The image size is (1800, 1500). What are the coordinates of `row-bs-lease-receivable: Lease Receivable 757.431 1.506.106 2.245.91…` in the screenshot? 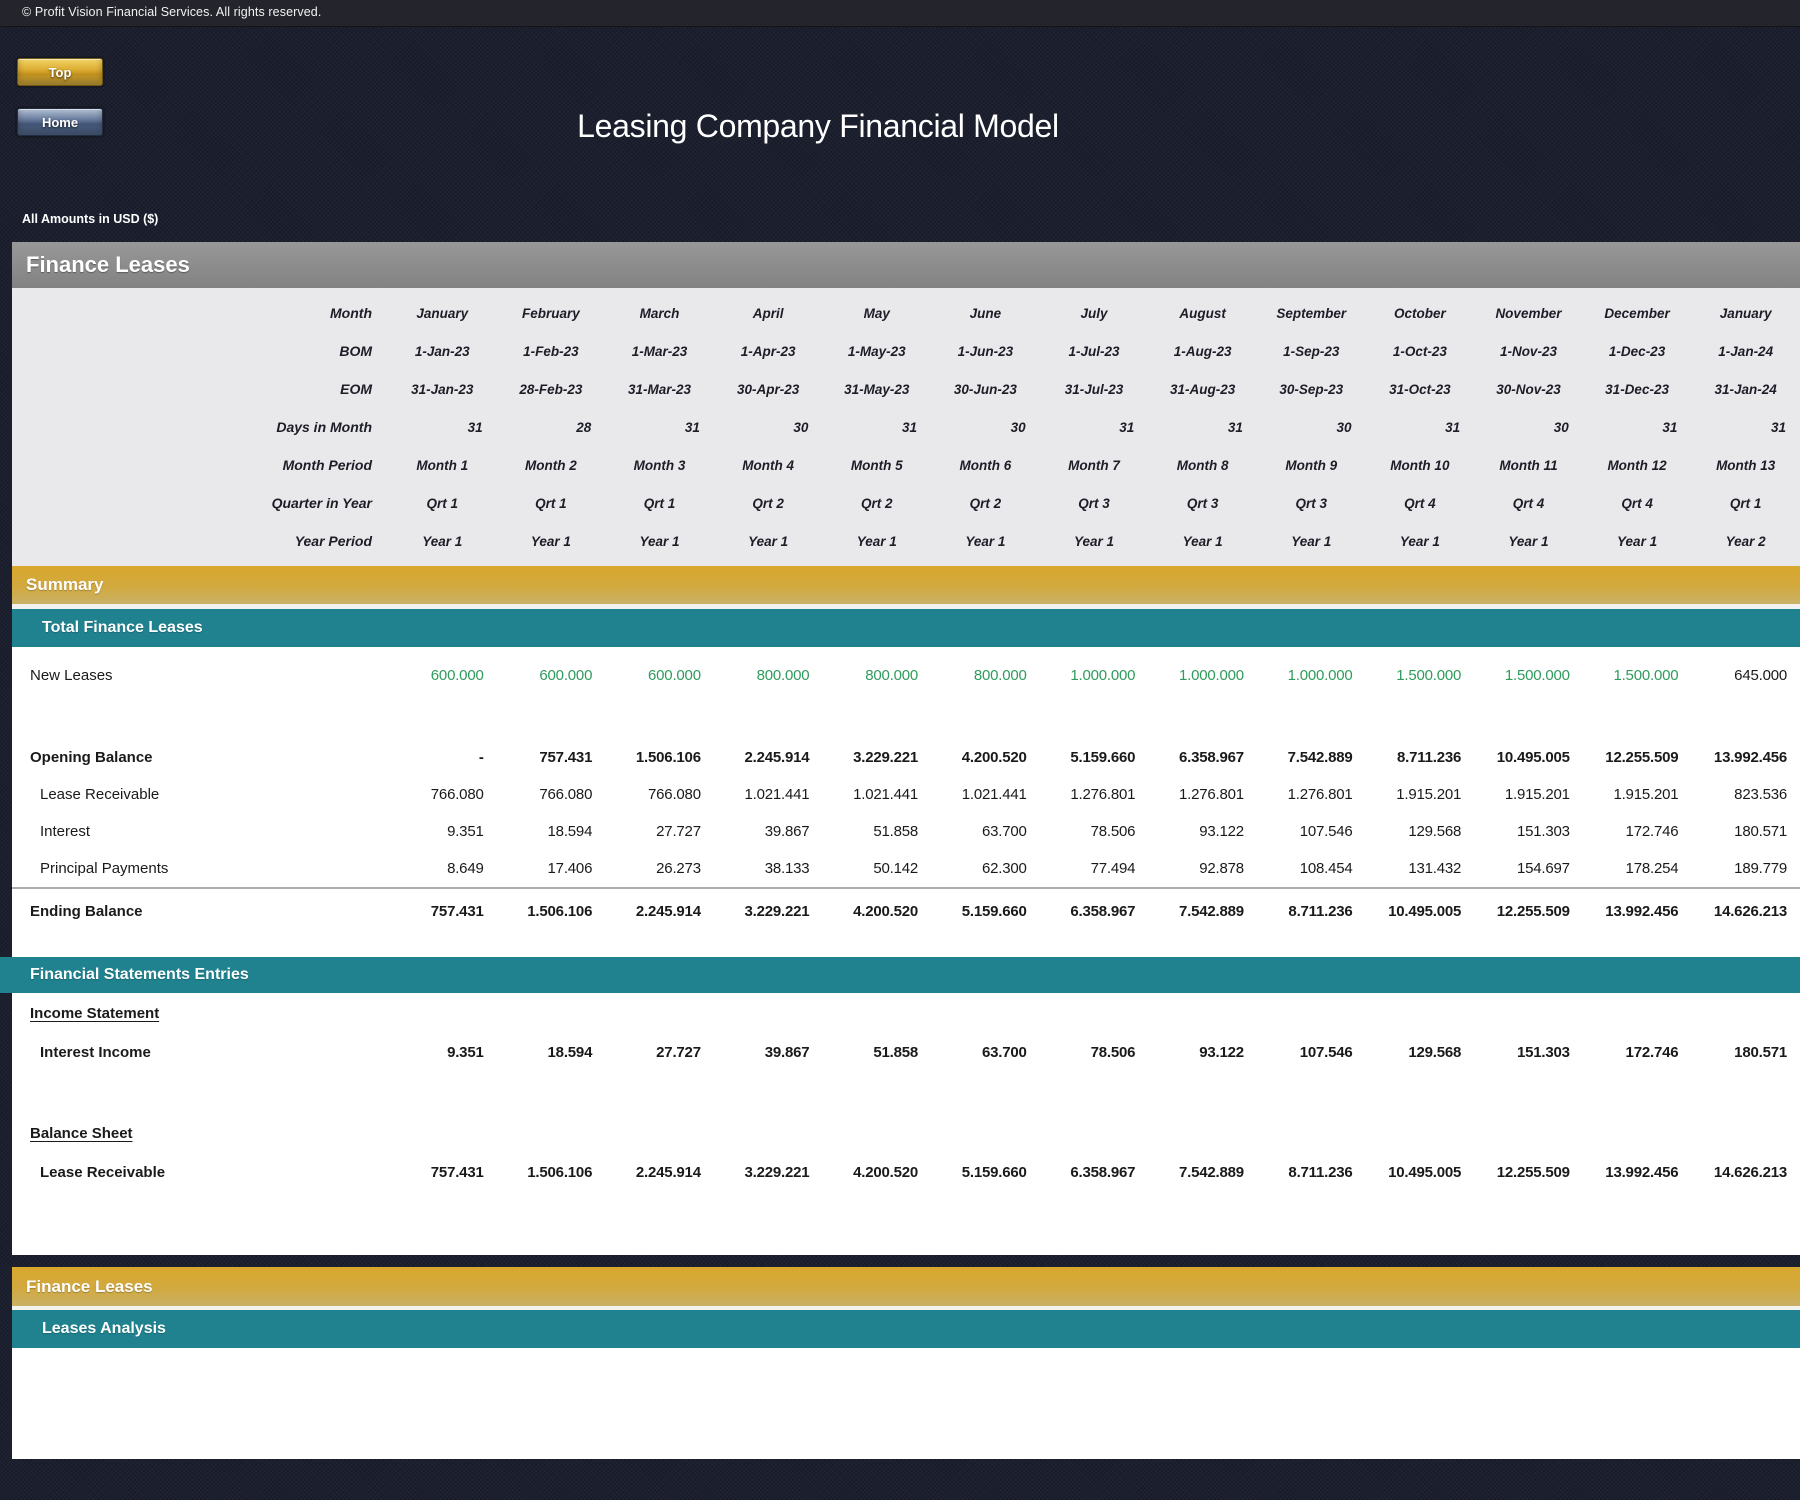 It's located at (906, 1172).